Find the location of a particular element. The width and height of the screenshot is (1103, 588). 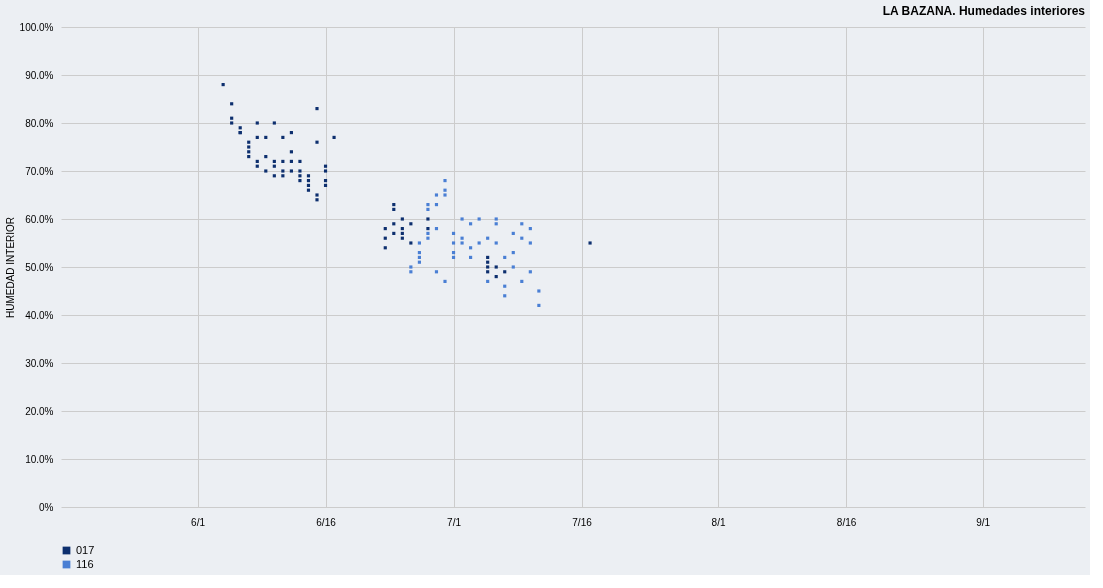

y-tick-label: 10.0% is located at coordinates (39, 459).